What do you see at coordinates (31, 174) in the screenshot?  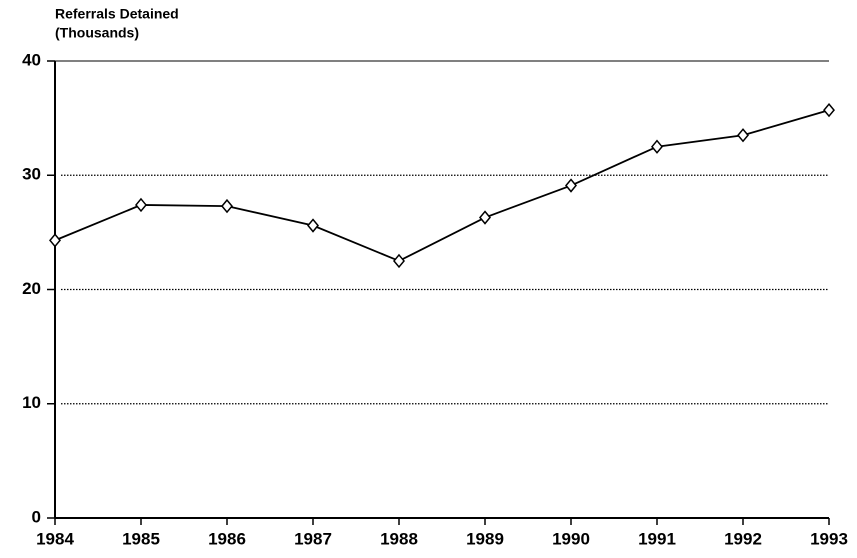 I see `y-tick-label: 30` at bounding box center [31, 174].